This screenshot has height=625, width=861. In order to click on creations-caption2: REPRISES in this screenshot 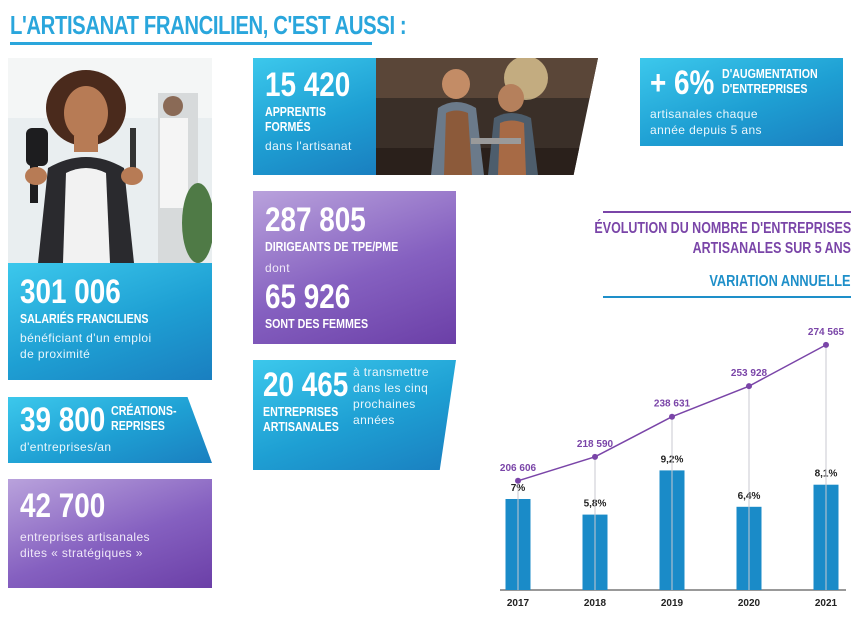, I will do `click(138, 425)`.